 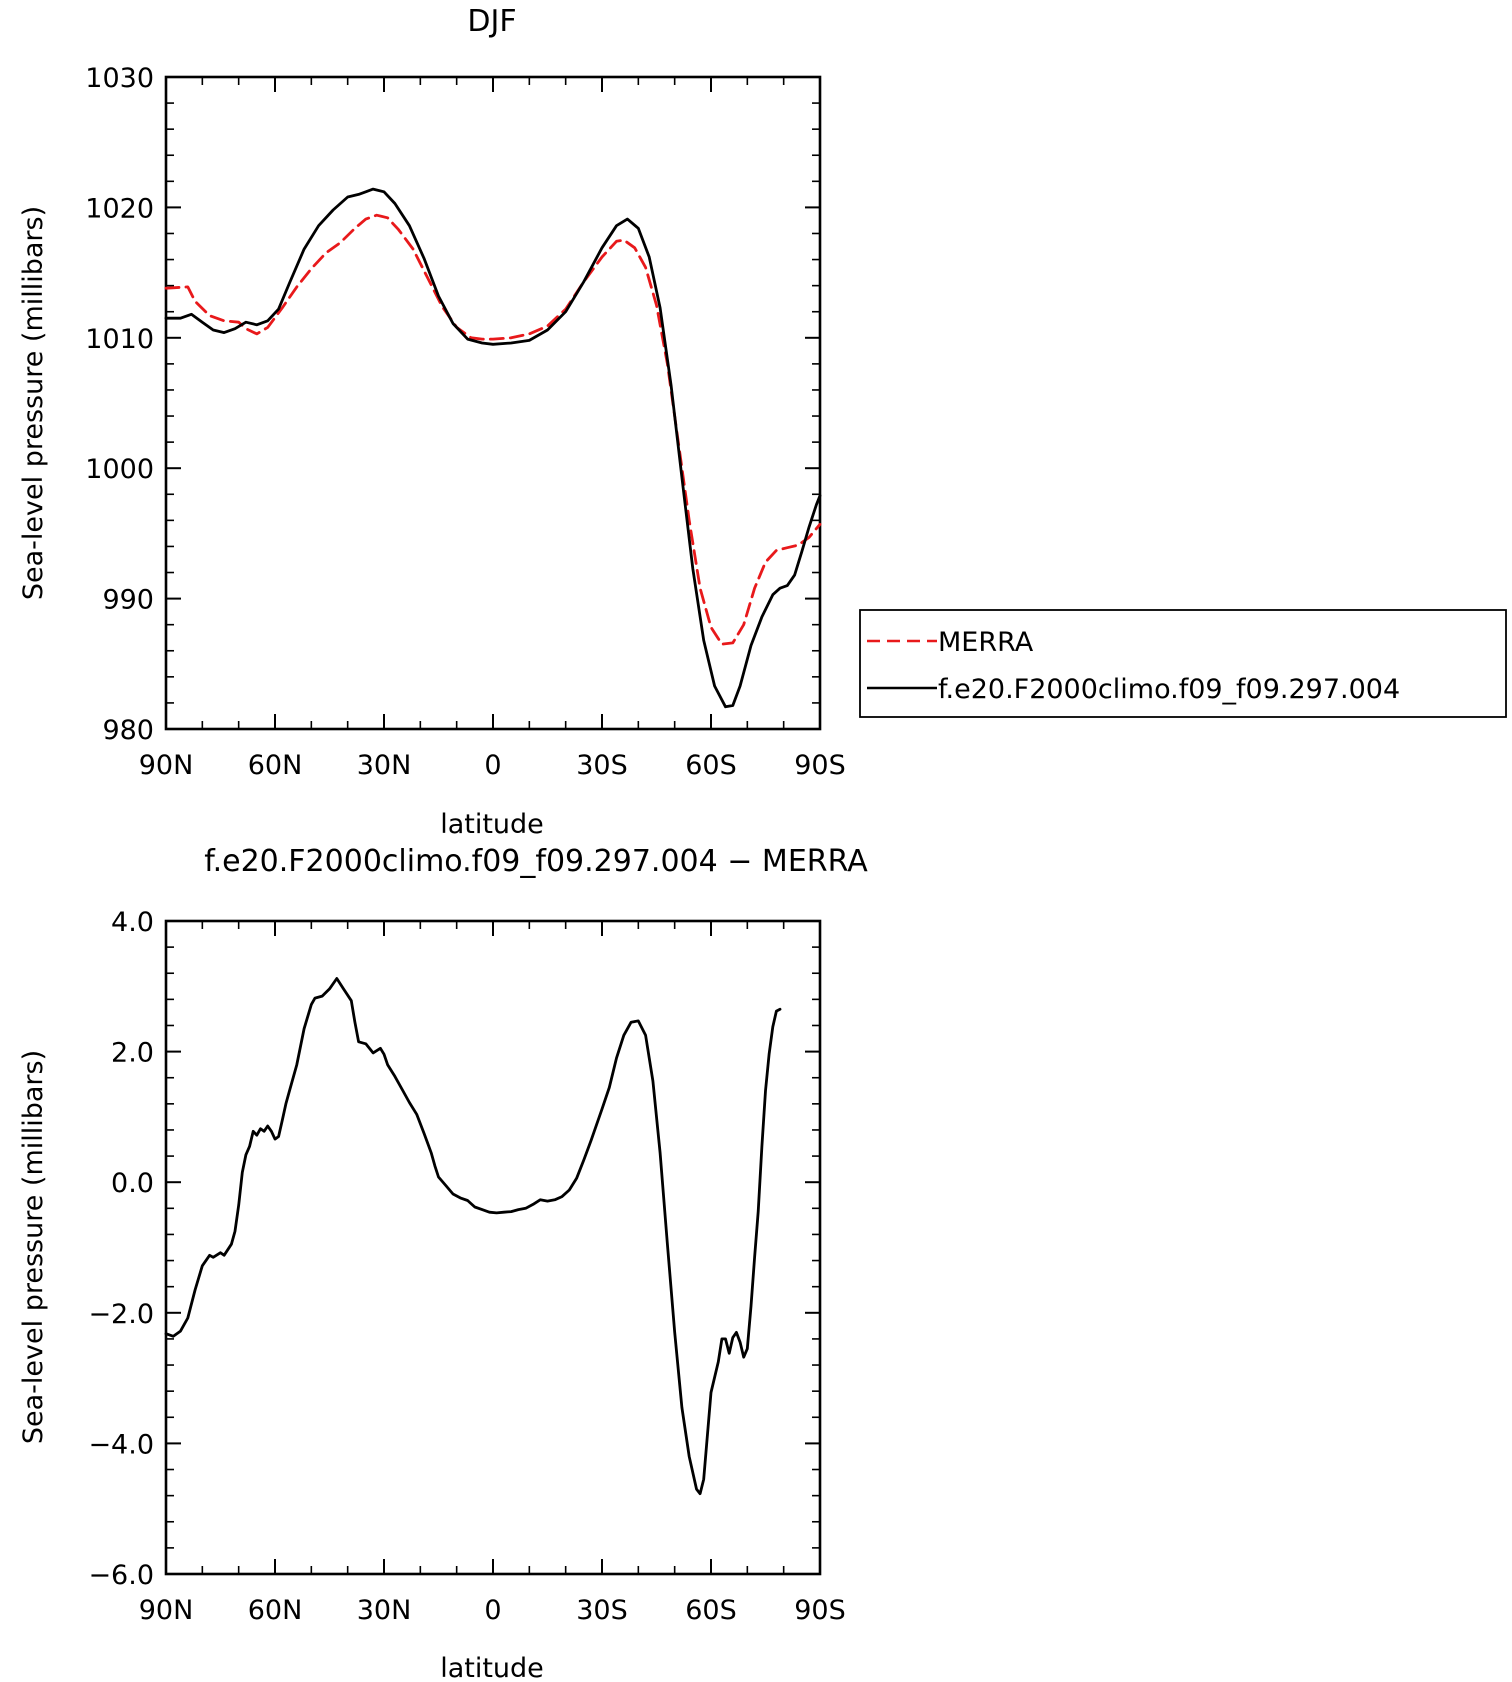 What do you see at coordinates (33, 1247) in the screenshot?
I see `bottom-panel-y-axis-label: Sea-level pressure (millibars)` at bounding box center [33, 1247].